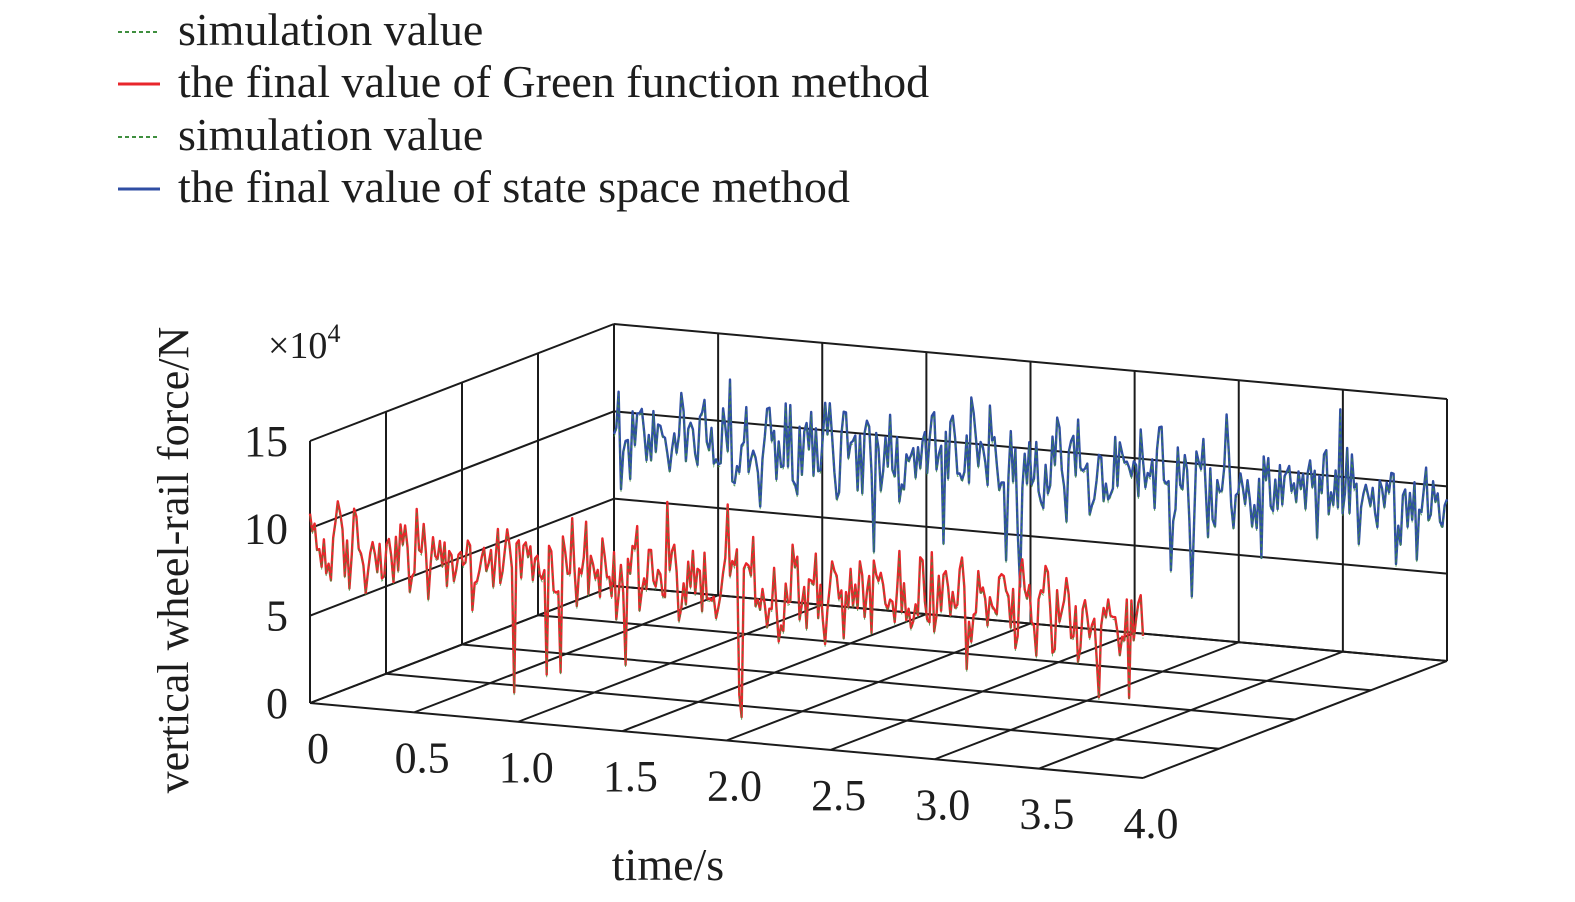 The height and width of the screenshot is (902, 1575). Describe the element at coordinates (838, 795) in the screenshot. I see `x-tick-label: 2.5` at that location.